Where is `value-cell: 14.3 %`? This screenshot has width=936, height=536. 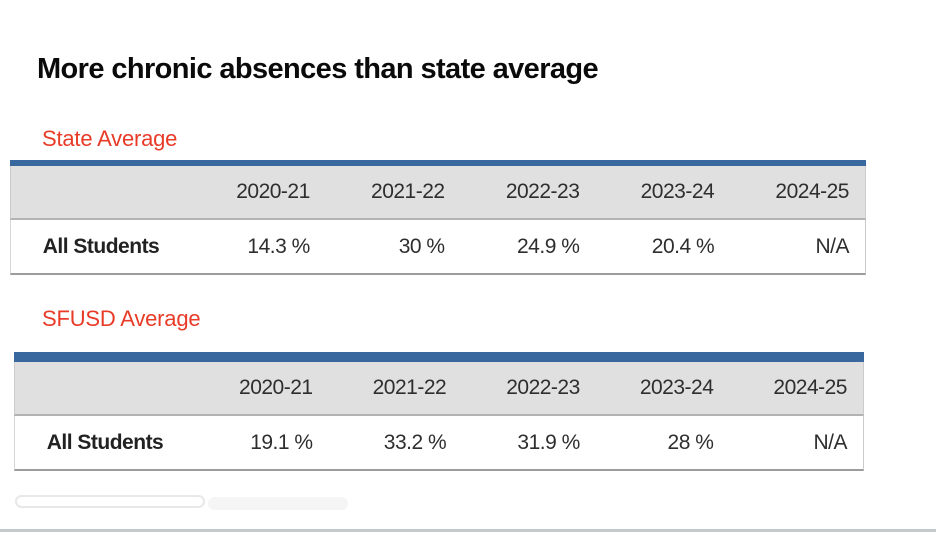
value-cell: 14.3 % is located at coordinates (278, 246).